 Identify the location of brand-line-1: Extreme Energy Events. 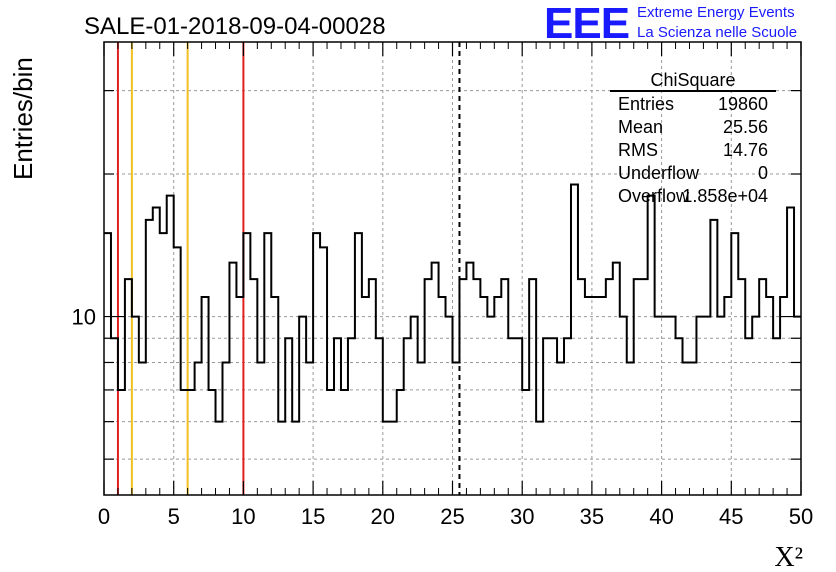
(716, 12).